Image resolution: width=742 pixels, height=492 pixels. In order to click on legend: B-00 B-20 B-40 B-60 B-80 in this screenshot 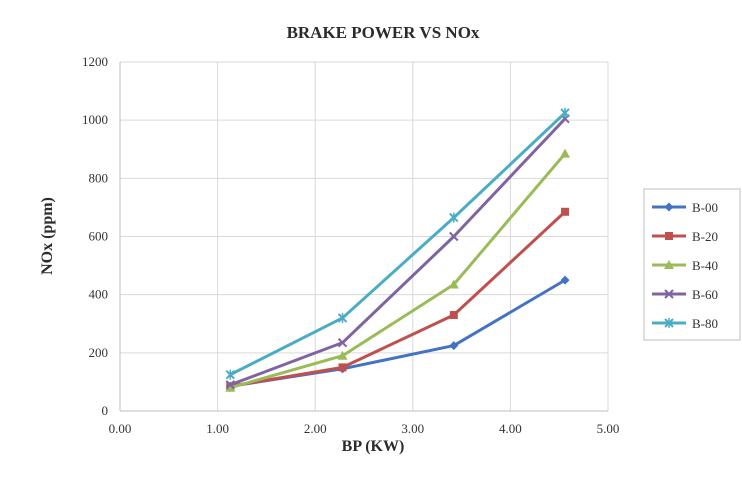, I will do `click(692, 264)`.